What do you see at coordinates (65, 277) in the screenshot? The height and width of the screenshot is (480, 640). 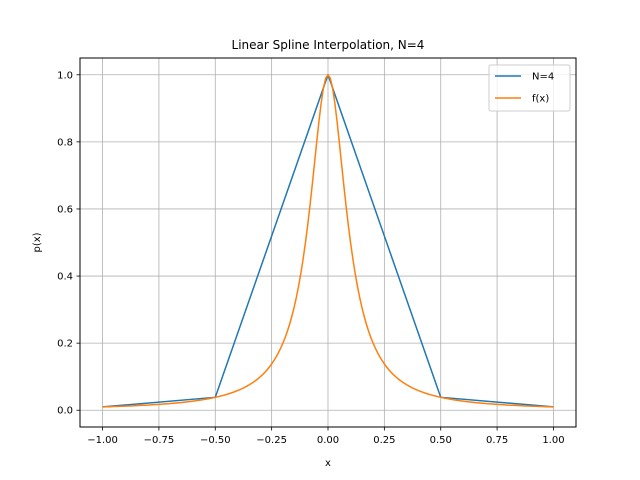 I see `y-tick-label: 0.4` at bounding box center [65, 277].